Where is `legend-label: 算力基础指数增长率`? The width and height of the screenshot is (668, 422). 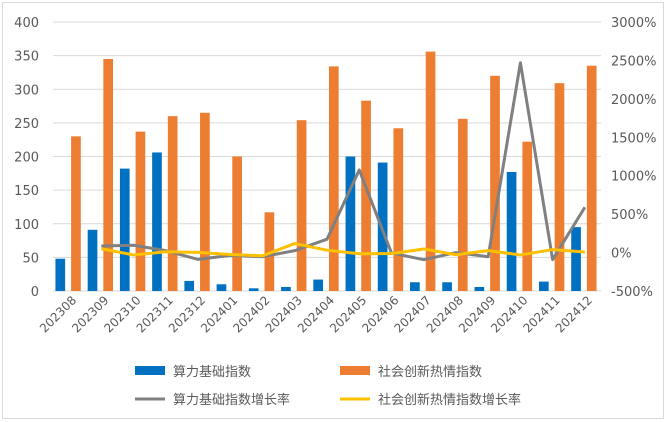 legend-label: 算力基础指数增长率 is located at coordinates (231, 400).